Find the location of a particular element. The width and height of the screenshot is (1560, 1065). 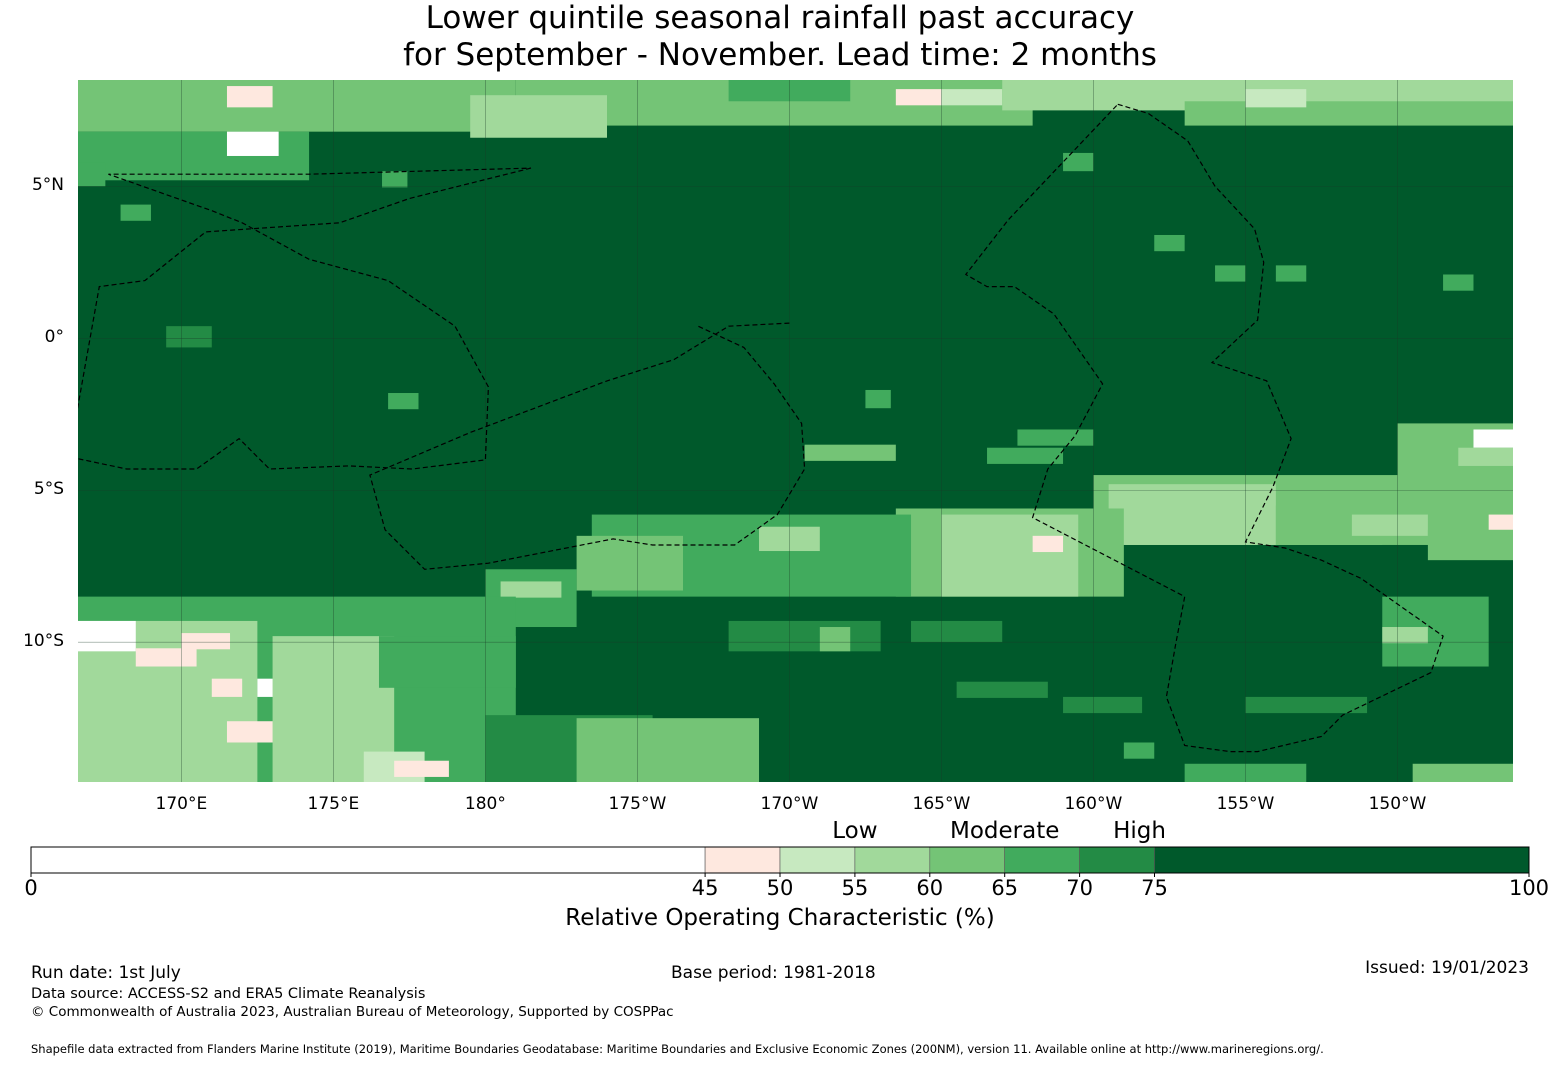

colorbar-tick-label: 55 is located at coordinates (855, 888).